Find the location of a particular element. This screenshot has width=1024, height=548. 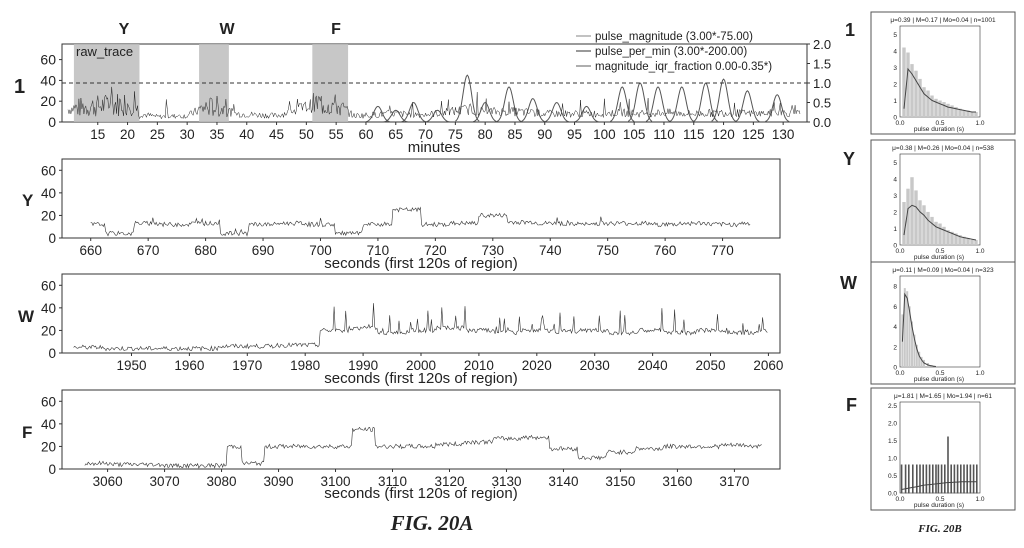

top-x-tick-label: 45 is located at coordinates (276, 134).